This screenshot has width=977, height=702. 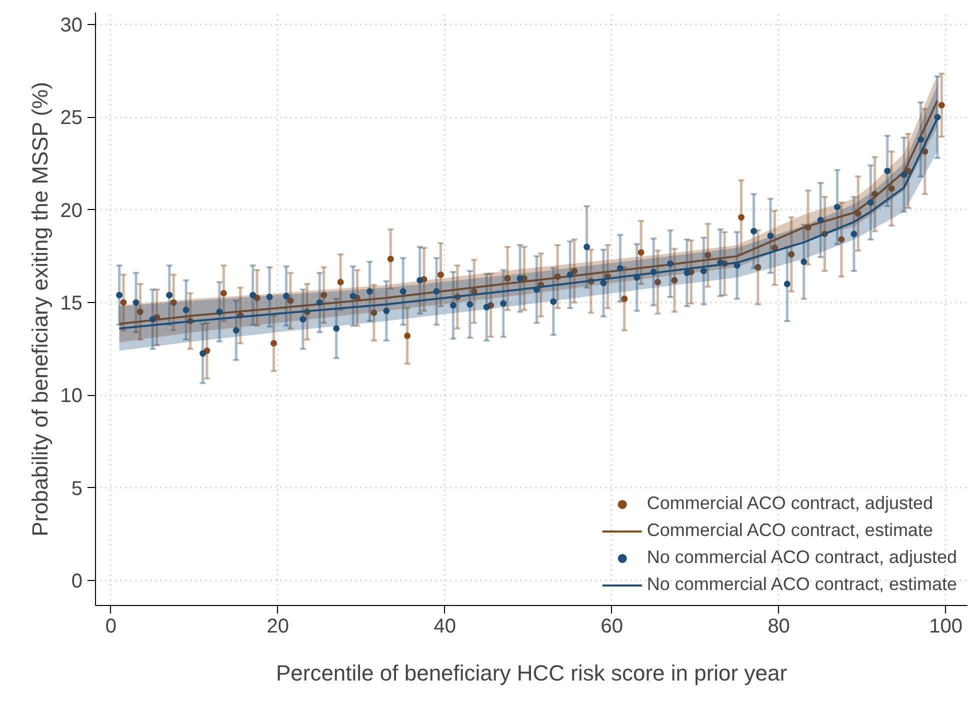 What do you see at coordinates (532, 673) in the screenshot?
I see `x-axis-title: Percentile of beneficiary HCC risk score in prior year` at bounding box center [532, 673].